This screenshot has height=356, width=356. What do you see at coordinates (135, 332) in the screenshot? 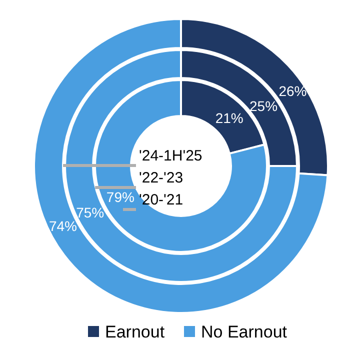
I see `legend-label: Earnout` at bounding box center [135, 332].